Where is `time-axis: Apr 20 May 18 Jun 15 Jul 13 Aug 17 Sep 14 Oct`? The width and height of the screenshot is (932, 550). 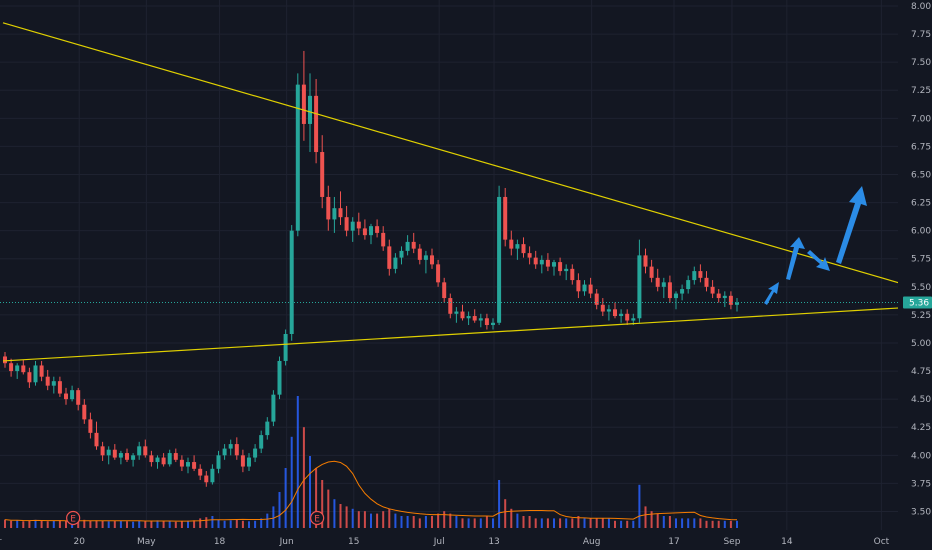
time-axis: Apr 20 May 18 Jun 15 Jul 13 Aug 17 Sep 14 Oct is located at coordinates (445, 542).